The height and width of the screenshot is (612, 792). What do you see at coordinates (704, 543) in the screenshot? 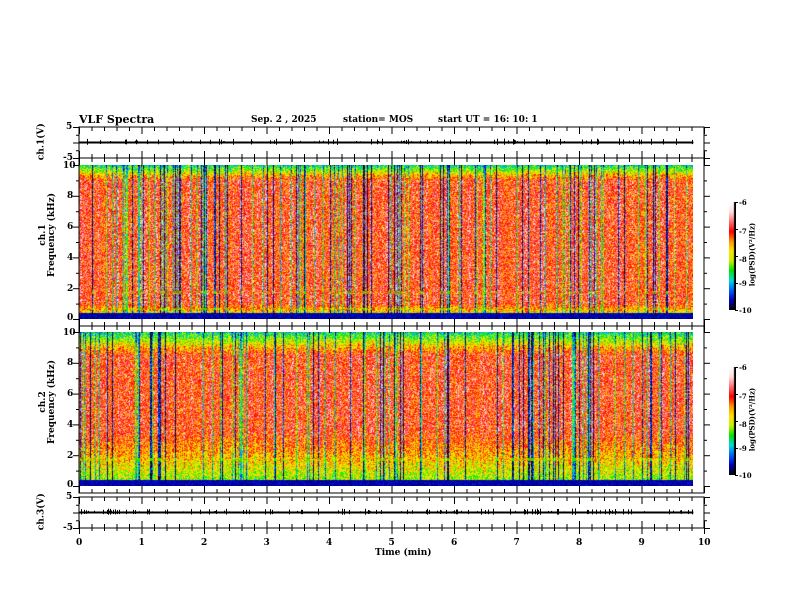
I see `x-tick-label: 10` at bounding box center [704, 543].